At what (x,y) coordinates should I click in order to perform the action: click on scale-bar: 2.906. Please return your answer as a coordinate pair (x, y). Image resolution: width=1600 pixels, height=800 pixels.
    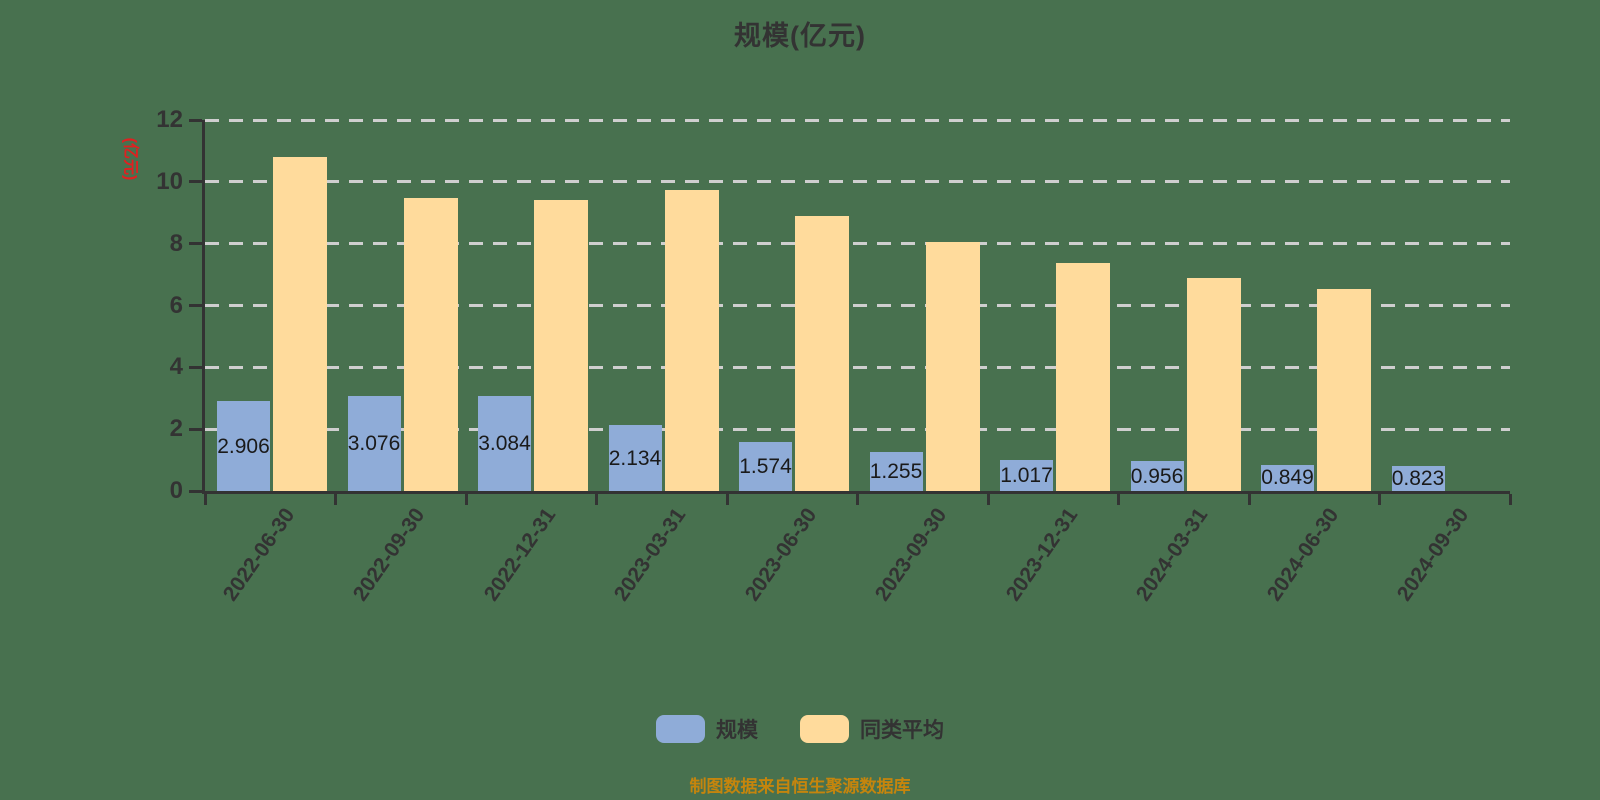
    Looking at the image, I should click on (243, 446).